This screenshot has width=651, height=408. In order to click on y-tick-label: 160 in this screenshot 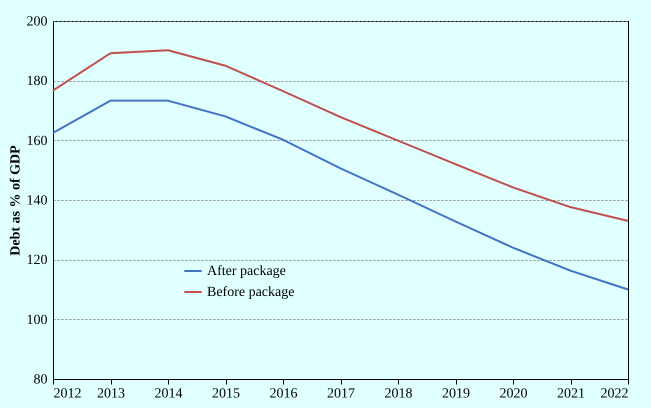, I will do `click(37, 141)`.